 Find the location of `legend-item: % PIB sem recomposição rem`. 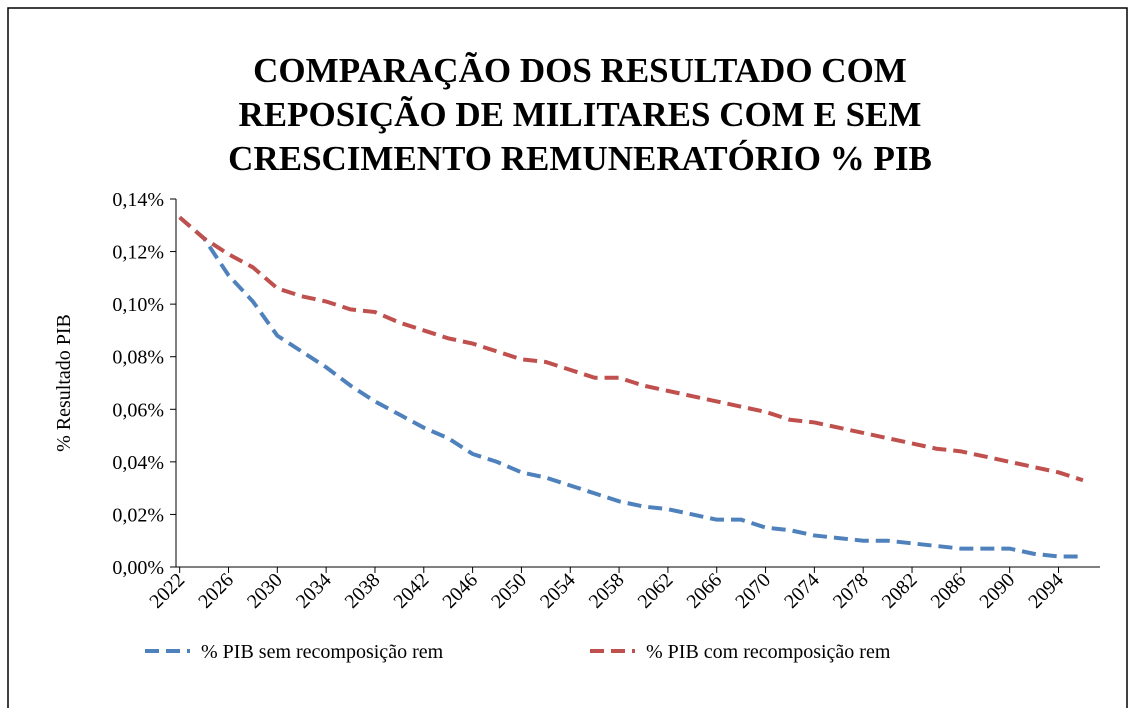

legend-item: % PIB sem recomposição rem is located at coordinates (294, 652).